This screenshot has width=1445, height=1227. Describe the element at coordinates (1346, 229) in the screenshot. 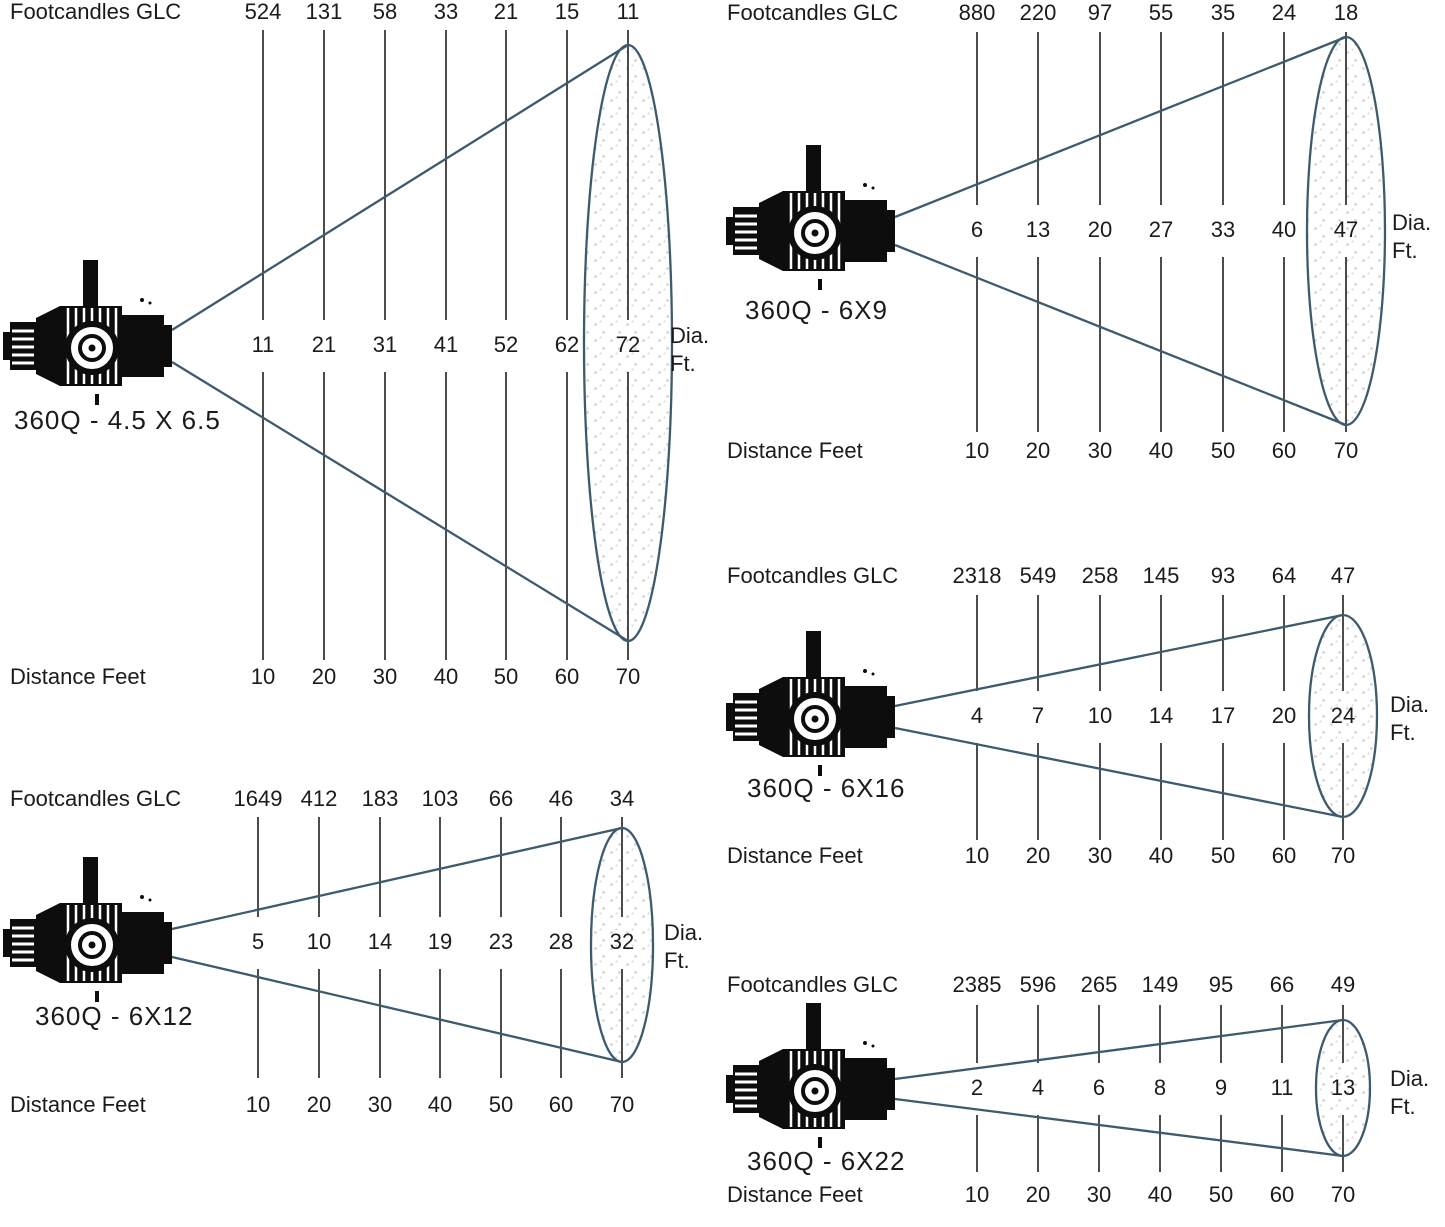

I see `beam-diameter-value: 47` at that location.